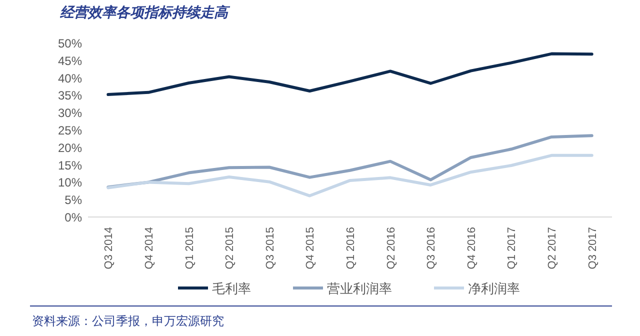 The image size is (640, 336). Describe the element at coordinates (70, 165) in the screenshot. I see `y-tick-label: 15%` at that location.